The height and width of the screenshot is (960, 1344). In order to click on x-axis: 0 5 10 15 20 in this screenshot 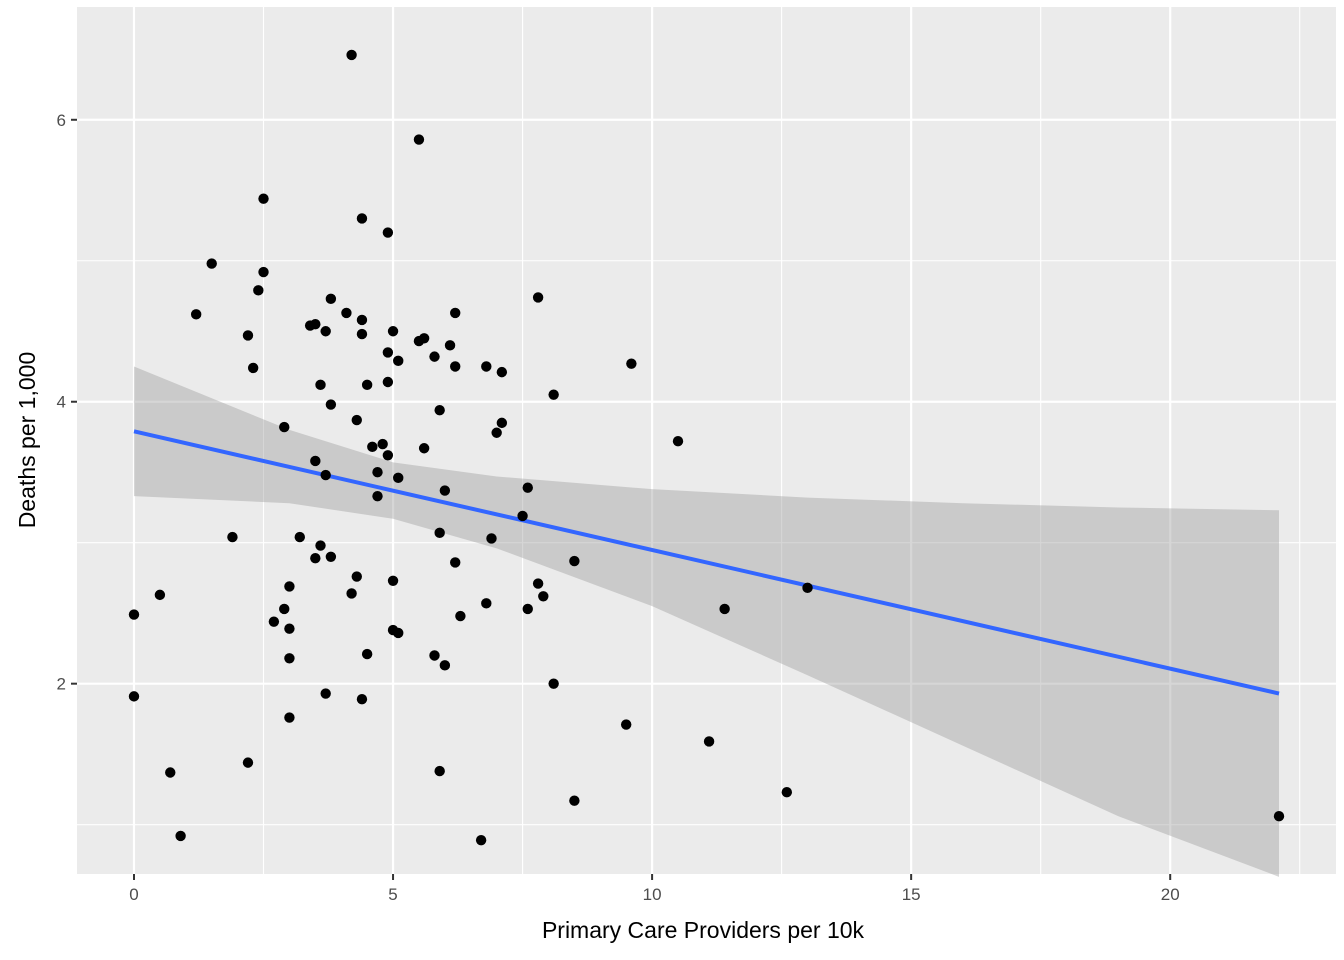, I will do `click(654, 889)`.